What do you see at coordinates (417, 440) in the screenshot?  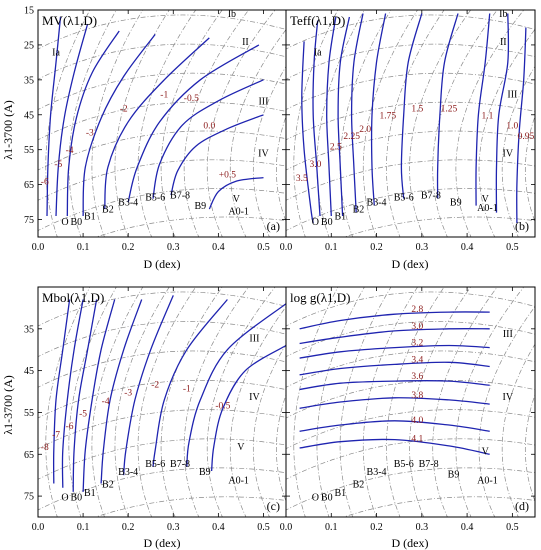 I see `series-value-label: 4.1` at bounding box center [417, 440].